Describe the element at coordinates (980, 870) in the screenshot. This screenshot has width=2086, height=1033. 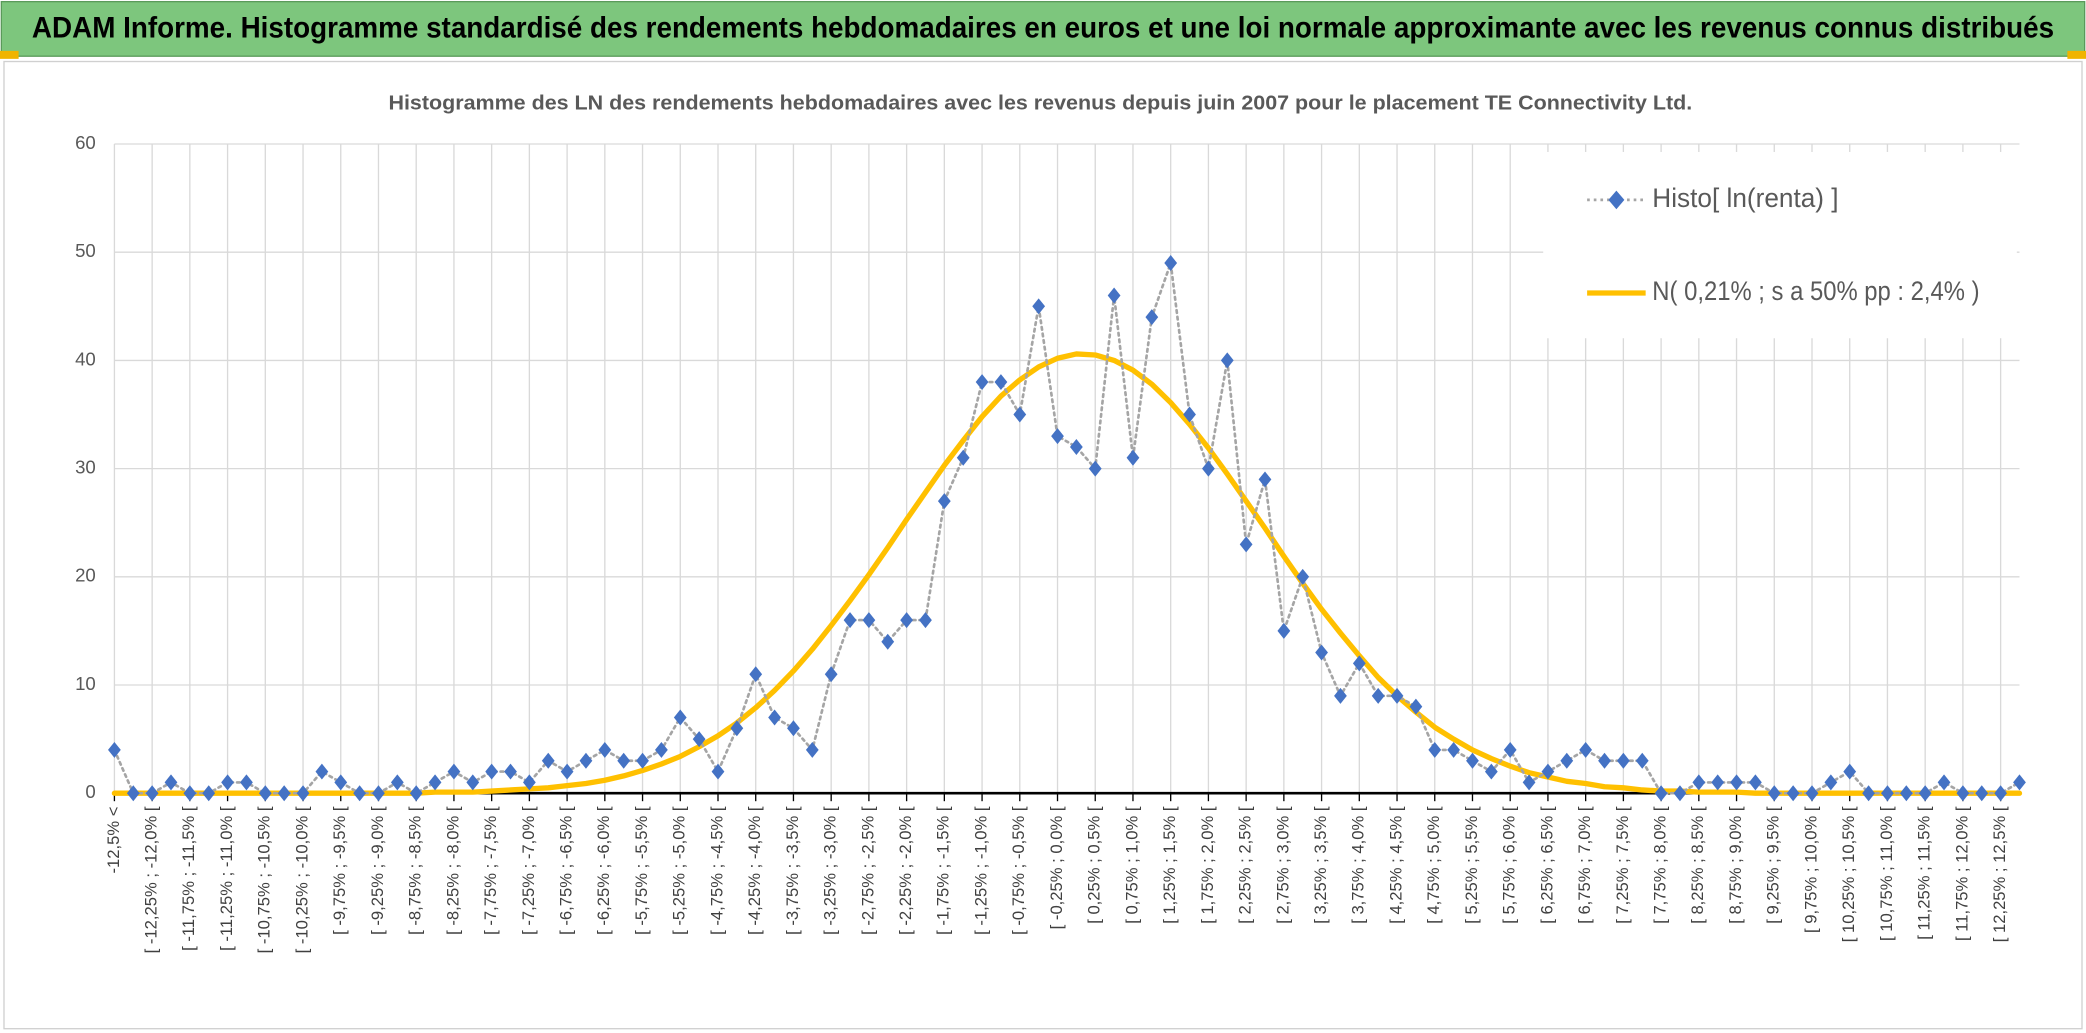
I see `x-tick-label: [ -1,25% ; -1,0% [` at that location.